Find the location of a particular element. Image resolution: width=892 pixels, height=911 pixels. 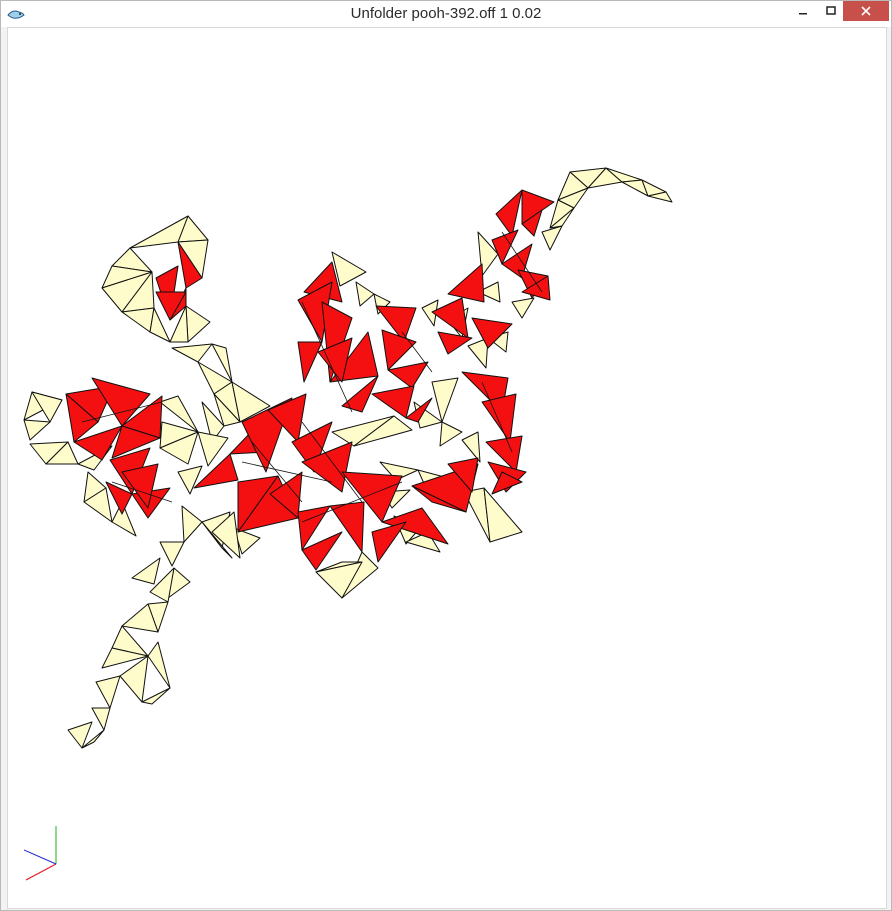

window-title: Unfolder pooh-392.off 1 0.02 is located at coordinates (446, 13).